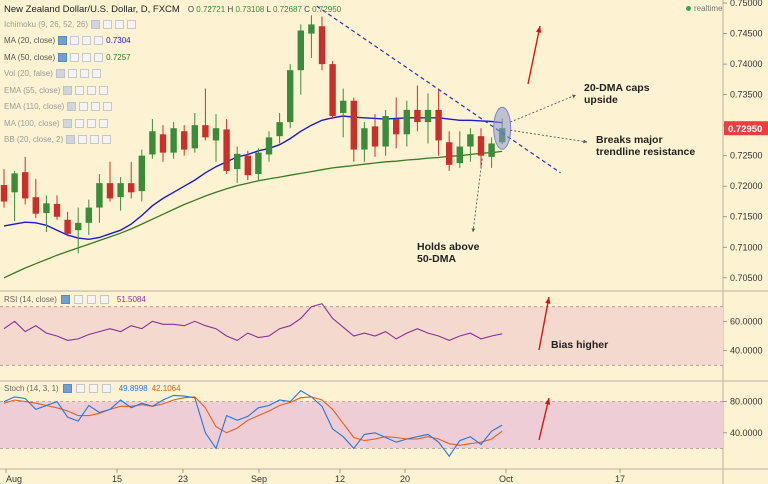 This screenshot has height=484, width=768. I want to click on stoch-more-icon, so click(106, 388).